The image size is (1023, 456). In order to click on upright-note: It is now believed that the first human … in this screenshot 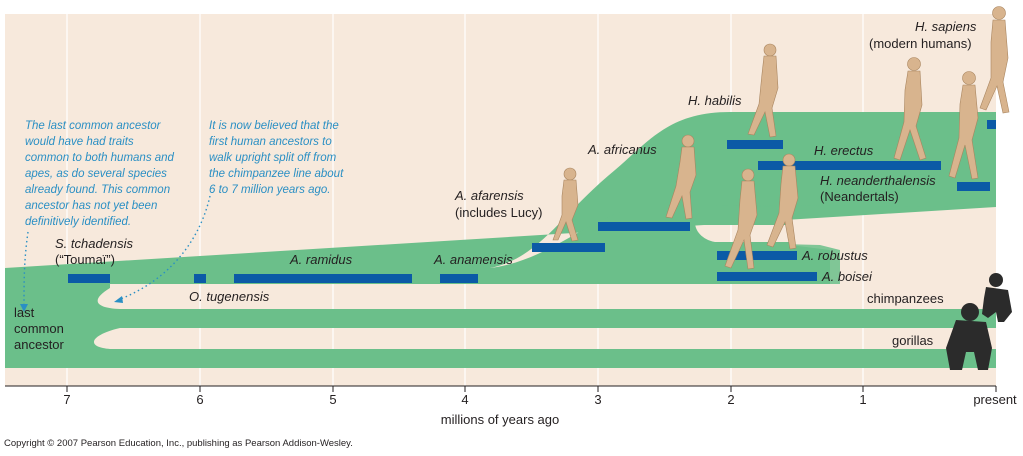, I will do `click(277, 158)`.